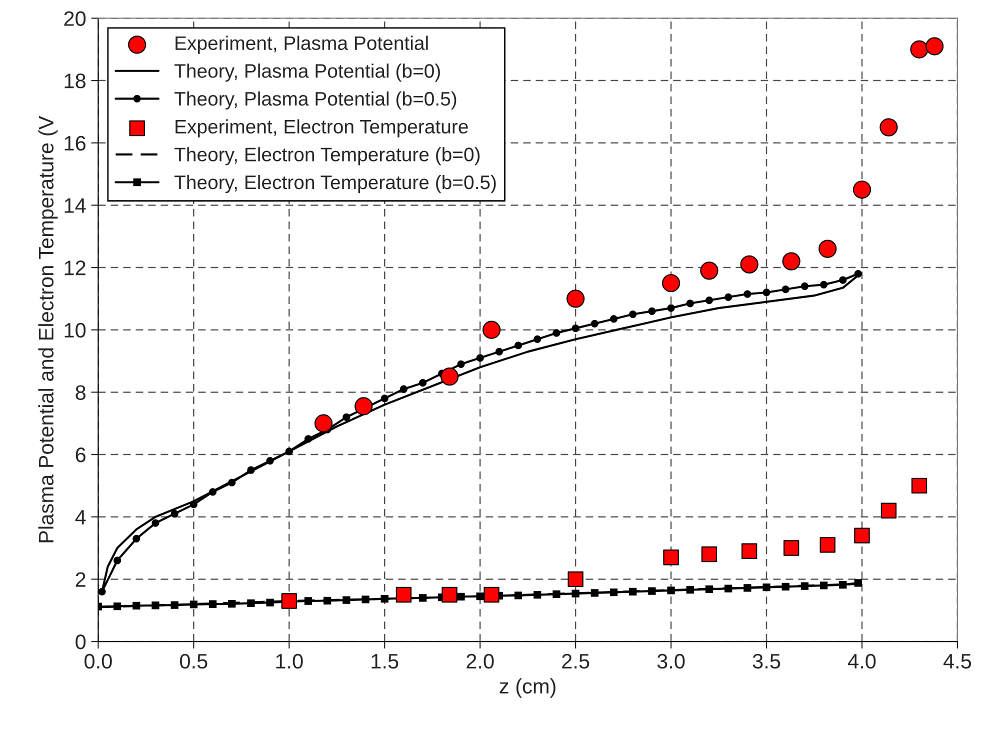  Describe the element at coordinates (671, 661) in the screenshot. I see `x-tick-label: 3.0` at that location.